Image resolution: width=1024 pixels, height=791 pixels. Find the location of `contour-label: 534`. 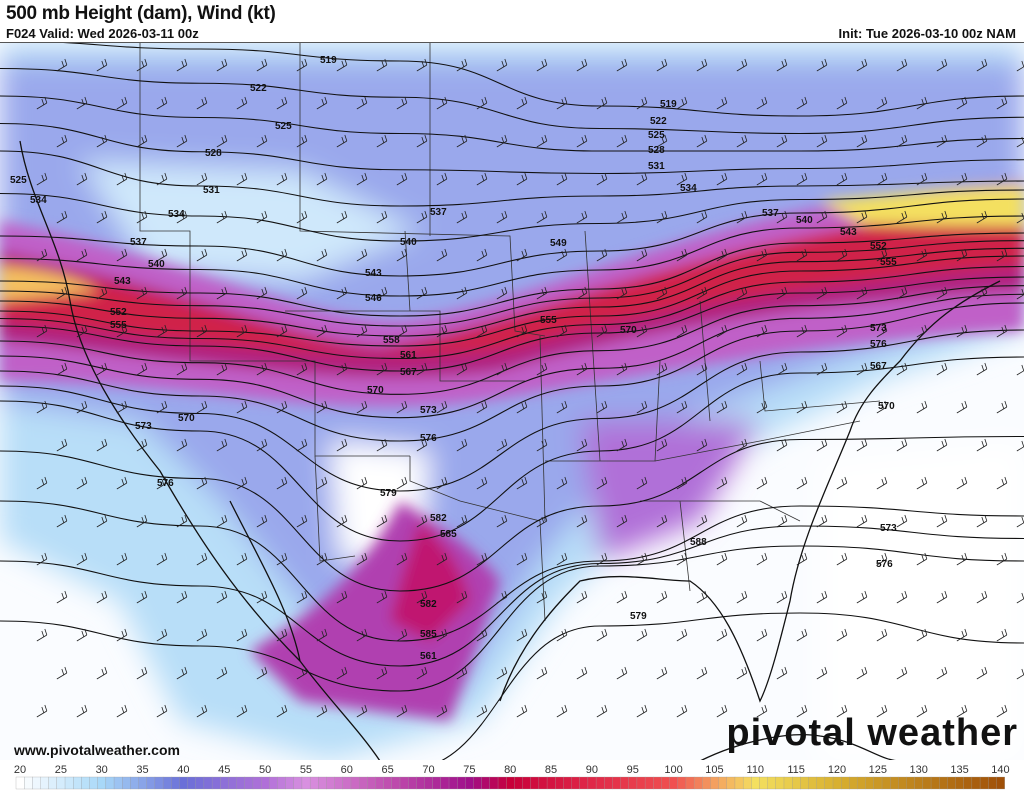

contour-label: 534 is located at coordinates (688, 188).